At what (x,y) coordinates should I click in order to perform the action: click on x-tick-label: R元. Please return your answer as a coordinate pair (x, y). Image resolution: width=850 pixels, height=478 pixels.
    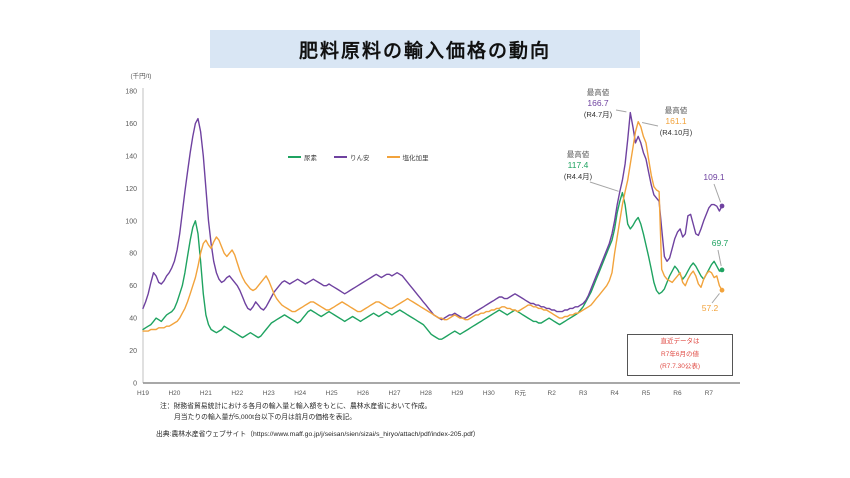
    Looking at the image, I should click on (521, 393).